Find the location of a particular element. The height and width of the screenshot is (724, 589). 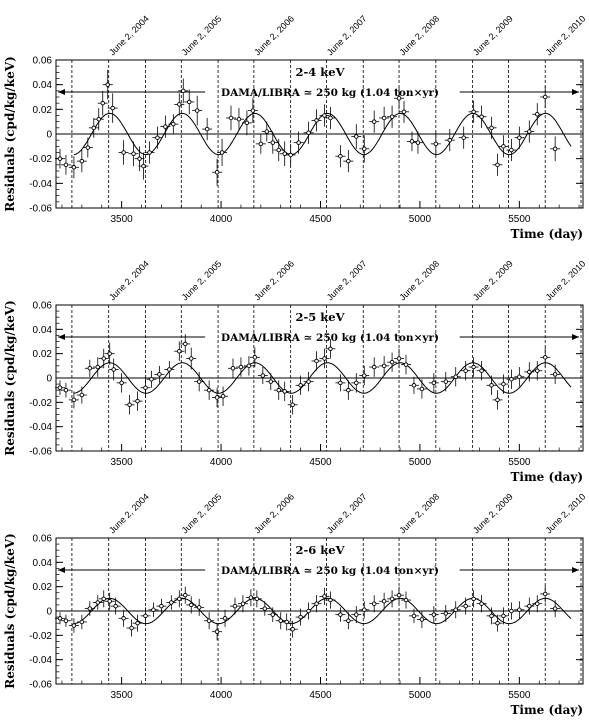

date-label: June 2, 2010 is located at coordinates (566, 514).